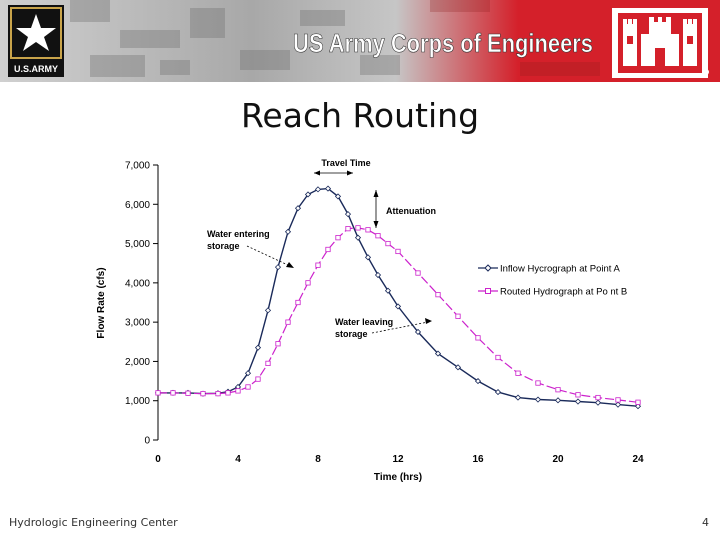  What do you see at coordinates (478, 459) in the screenshot?
I see `x-tick-label: 16` at bounding box center [478, 459].